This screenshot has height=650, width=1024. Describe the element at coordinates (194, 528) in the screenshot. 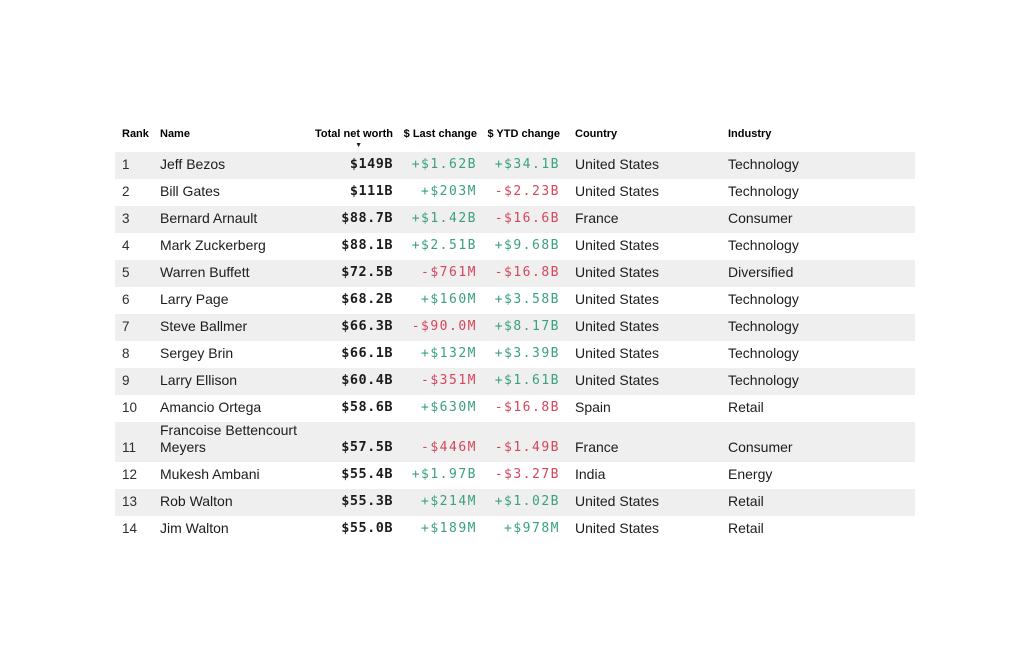

I see `name-cell: Jim Walton` at that location.